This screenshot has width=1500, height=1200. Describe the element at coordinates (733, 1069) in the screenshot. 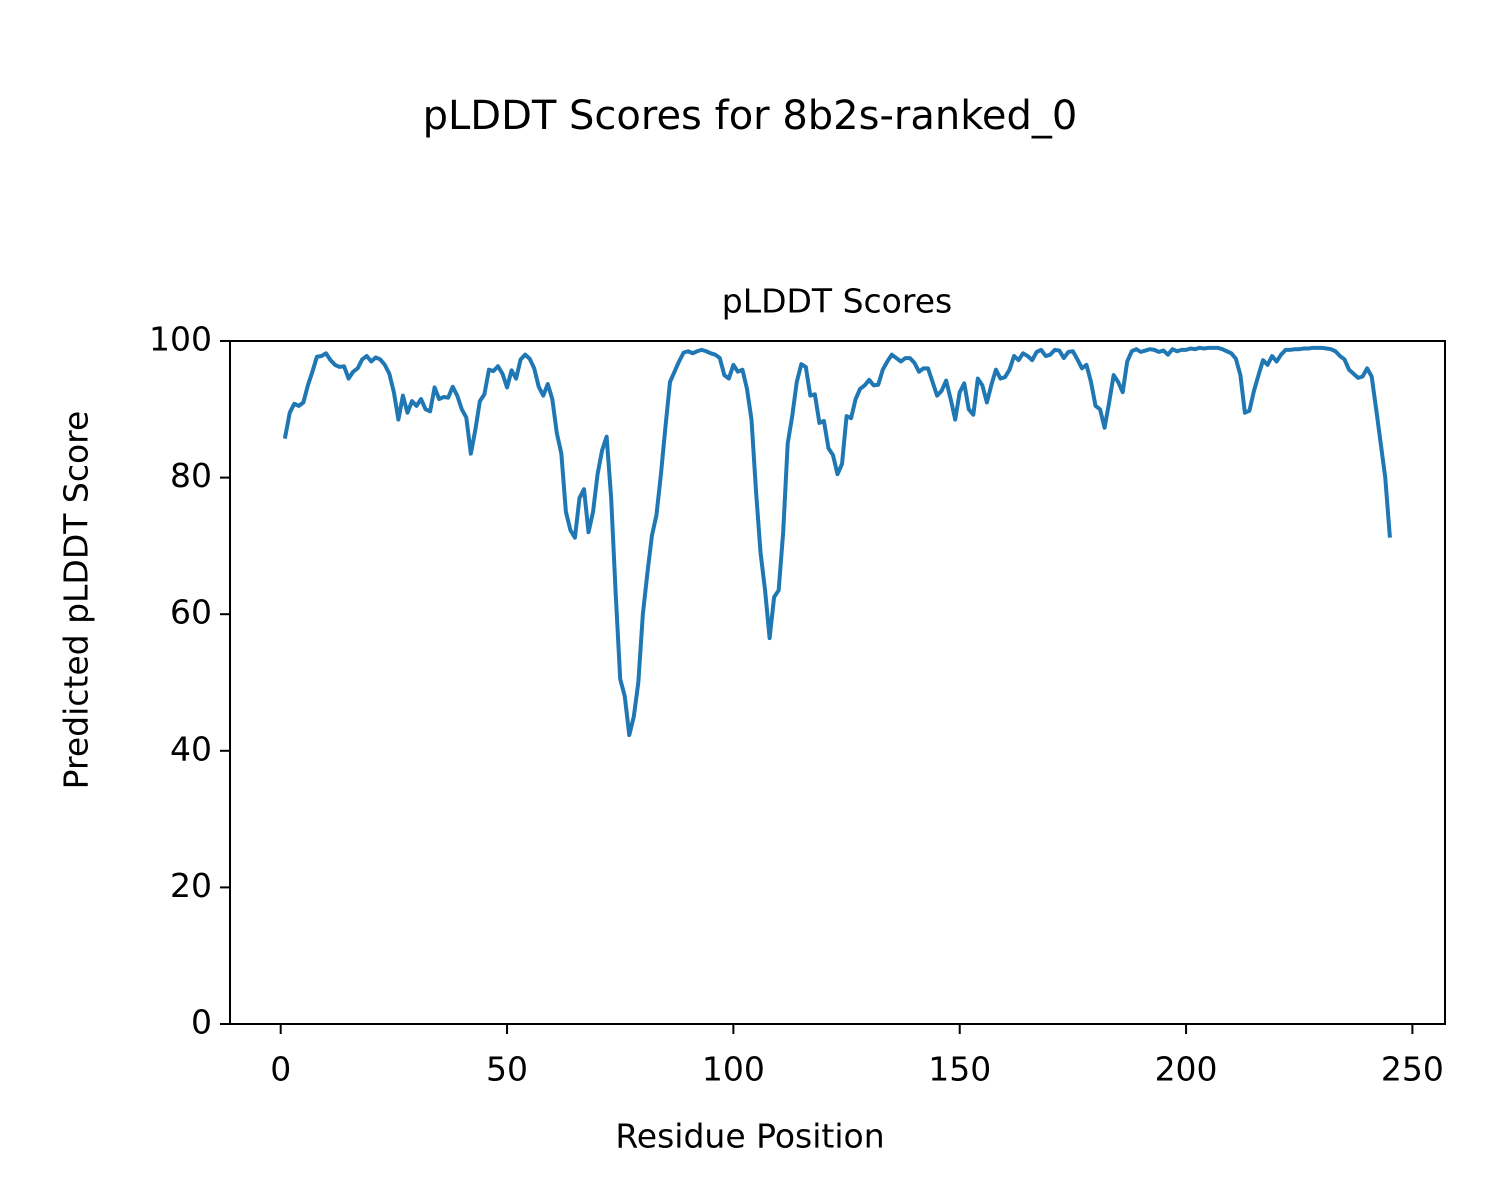

I see `x-tick-label: 100` at that location.